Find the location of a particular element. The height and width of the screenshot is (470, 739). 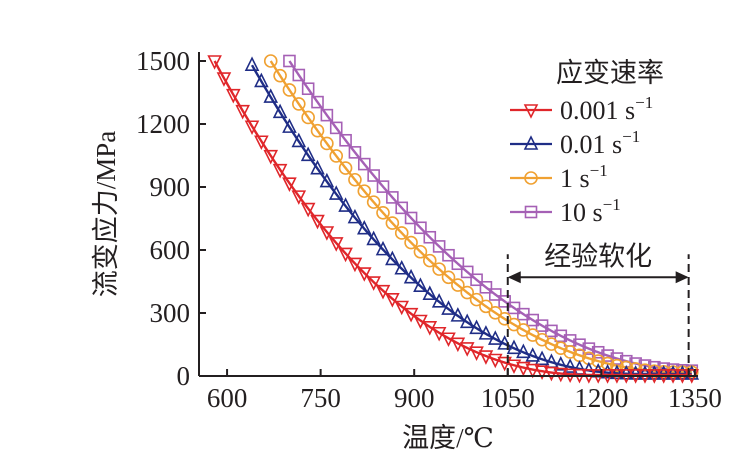

y-tick-label: 1200 is located at coordinates (163, 124).